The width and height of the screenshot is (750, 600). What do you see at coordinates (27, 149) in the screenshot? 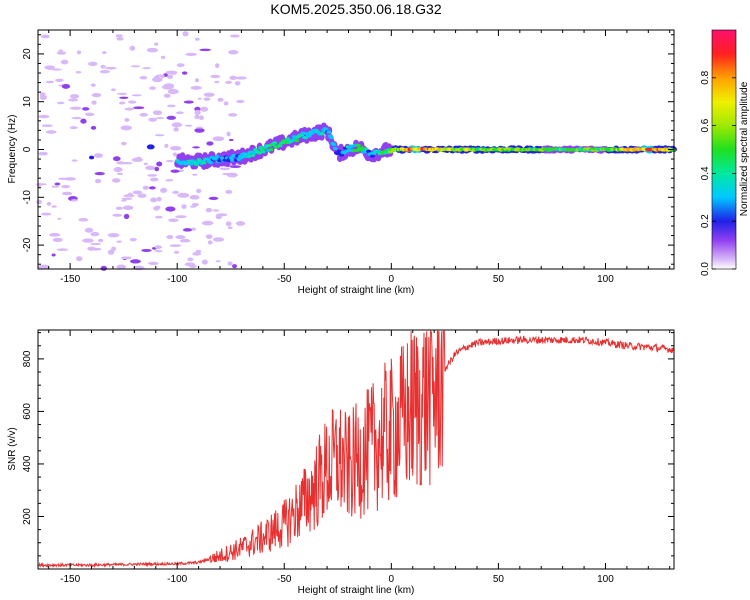
I see `y-tick-label: 0` at bounding box center [27, 149].